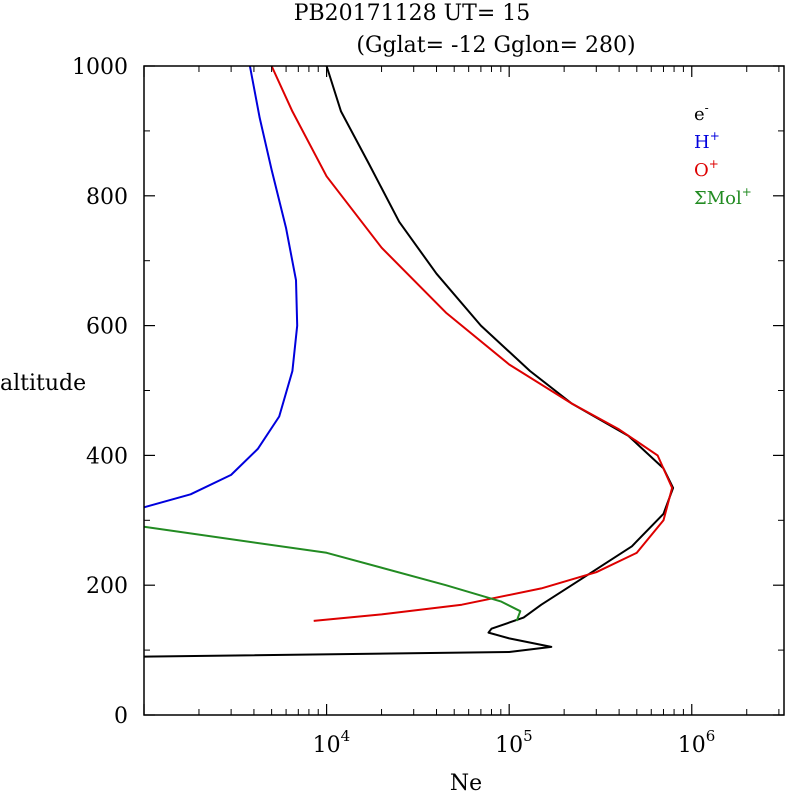 The width and height of the screenshot is (792, 795). I want to click on chart-subtitle: (Gglat= -12 Gglon= 280), so click(495, 45).